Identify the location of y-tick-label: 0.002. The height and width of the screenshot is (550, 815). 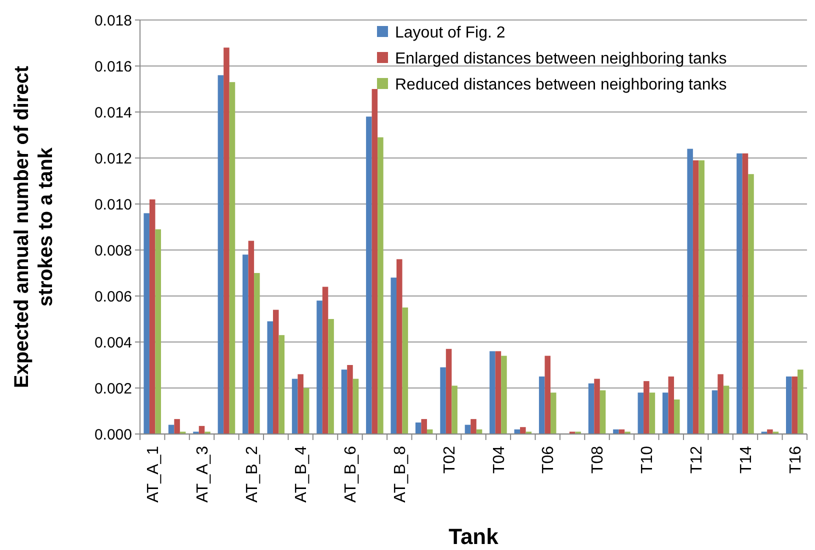
(113, 389).